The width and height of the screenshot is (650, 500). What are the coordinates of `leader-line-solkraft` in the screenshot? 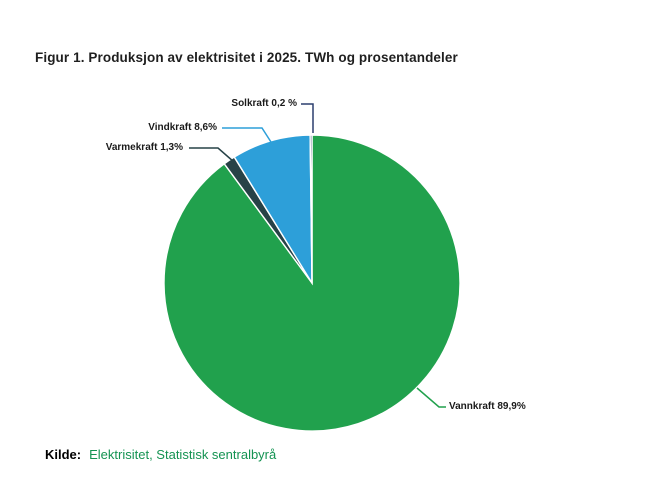 It's located at (307, 118).